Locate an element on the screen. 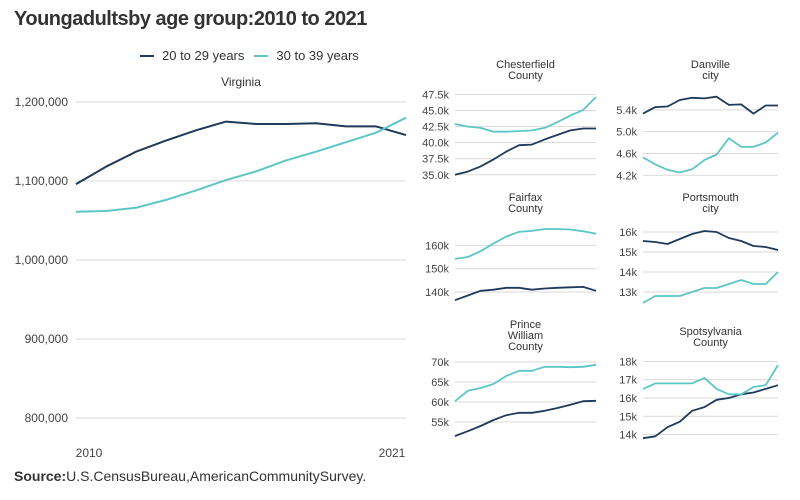 The height and width of the screenshot is (500, 800). y-tick-label: 5.0k is located at coordinates (626, 133).